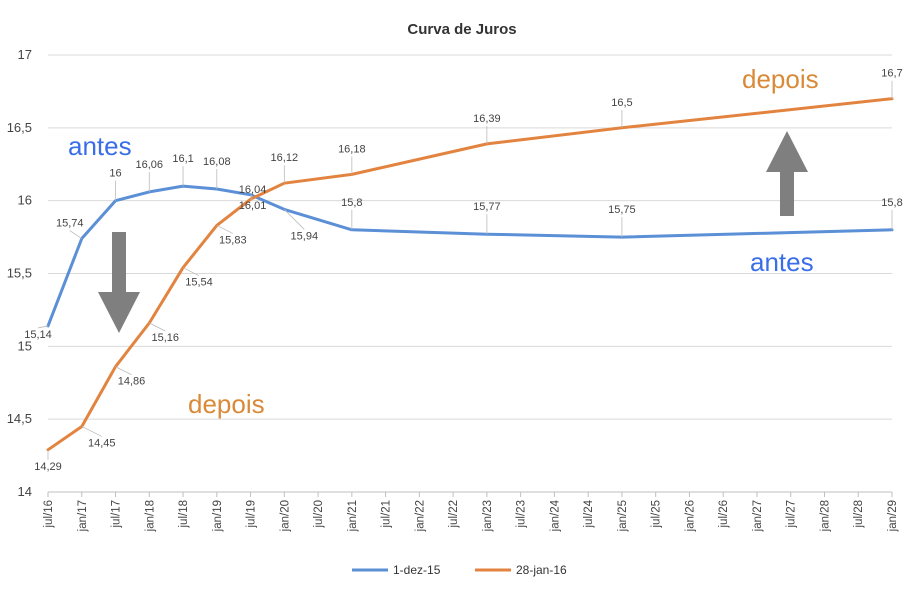 This screenshot has width=921, height=593. I want to click on x-tick-label: jan/29, so click(893, 516).